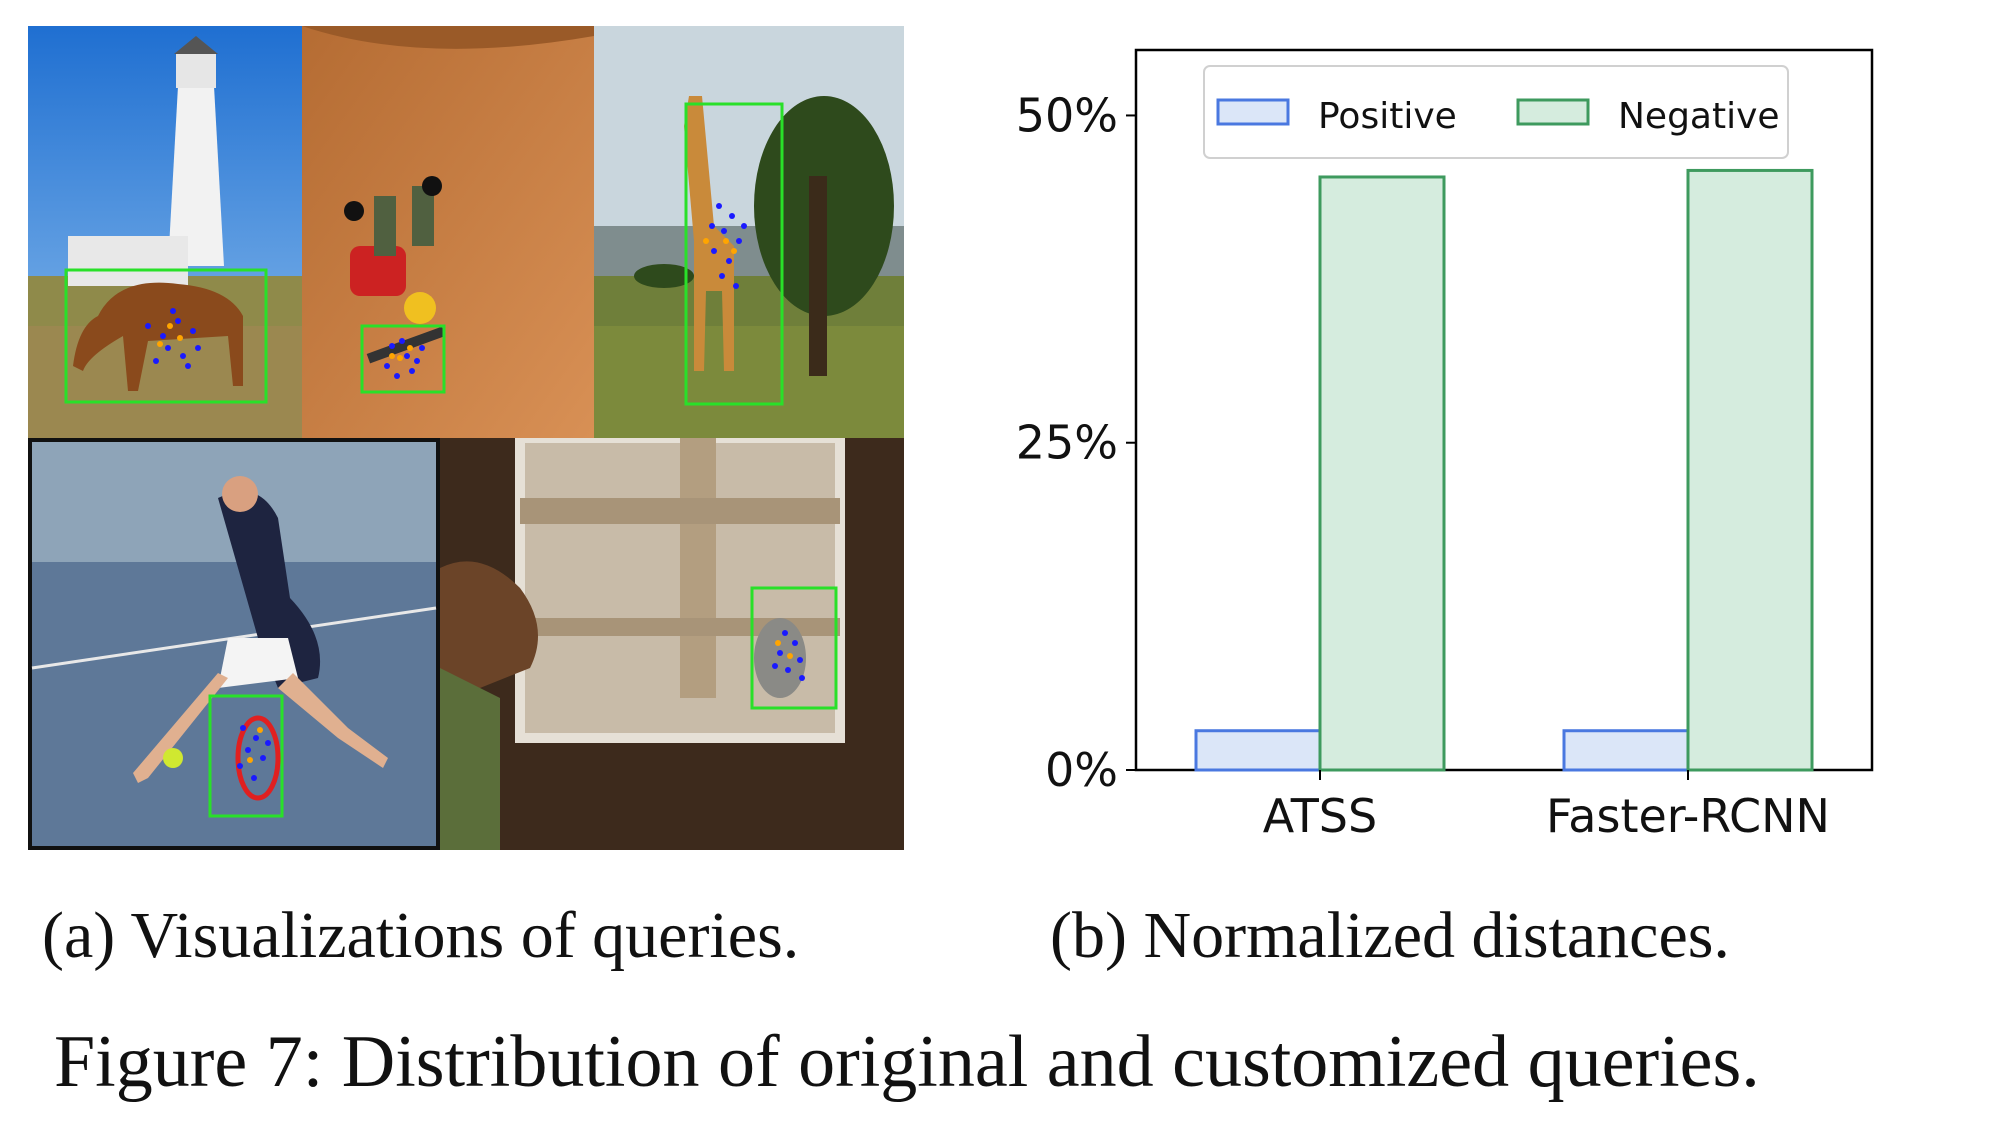 The image size is (2000, 1132). I want to click on bar-negative-atss, so click(1382, 473).